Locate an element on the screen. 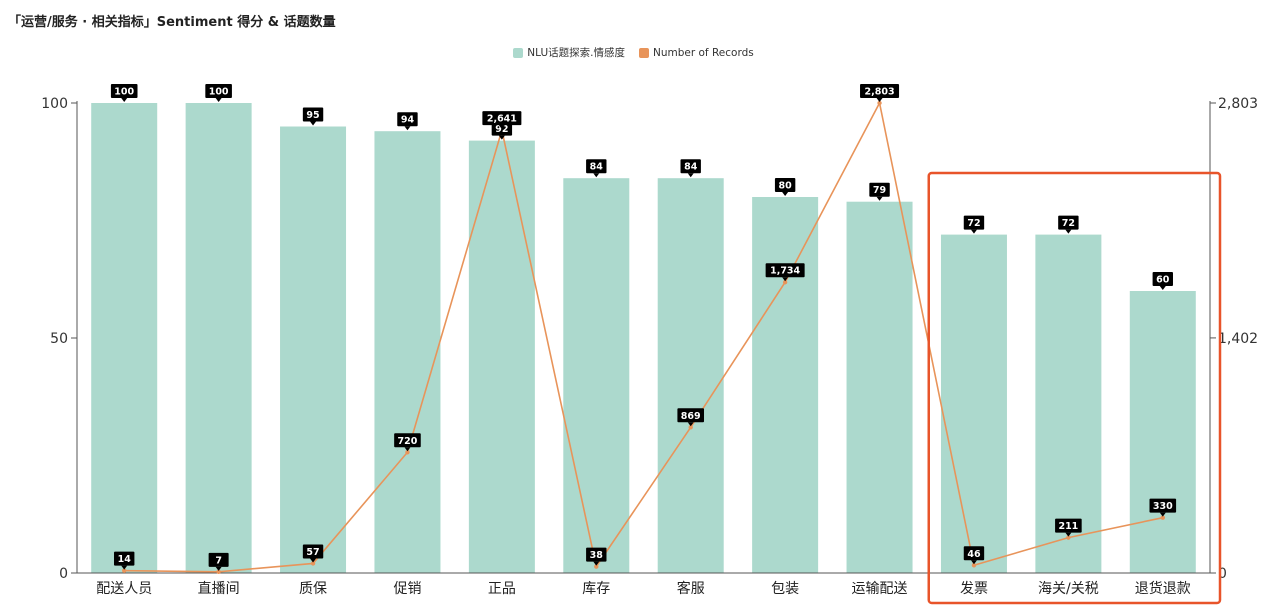 This screenshot has height=608, width=1267. legend-label-bar: NLU话题探索.情感度 is located at coordinates (576, 53).